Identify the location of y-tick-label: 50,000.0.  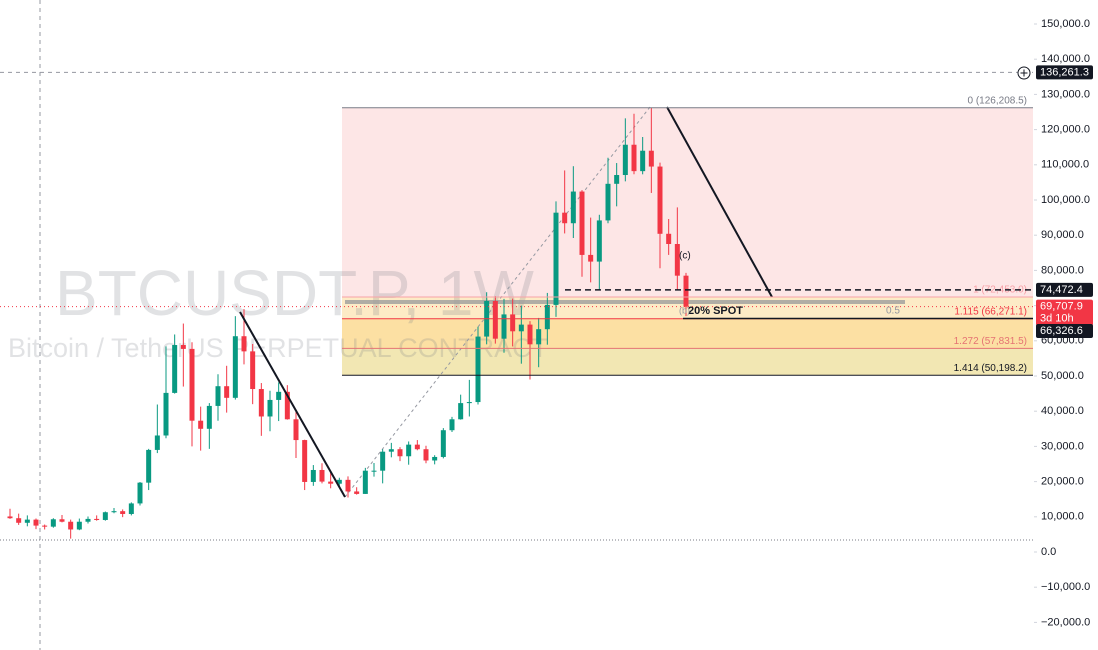
(1062, 376).